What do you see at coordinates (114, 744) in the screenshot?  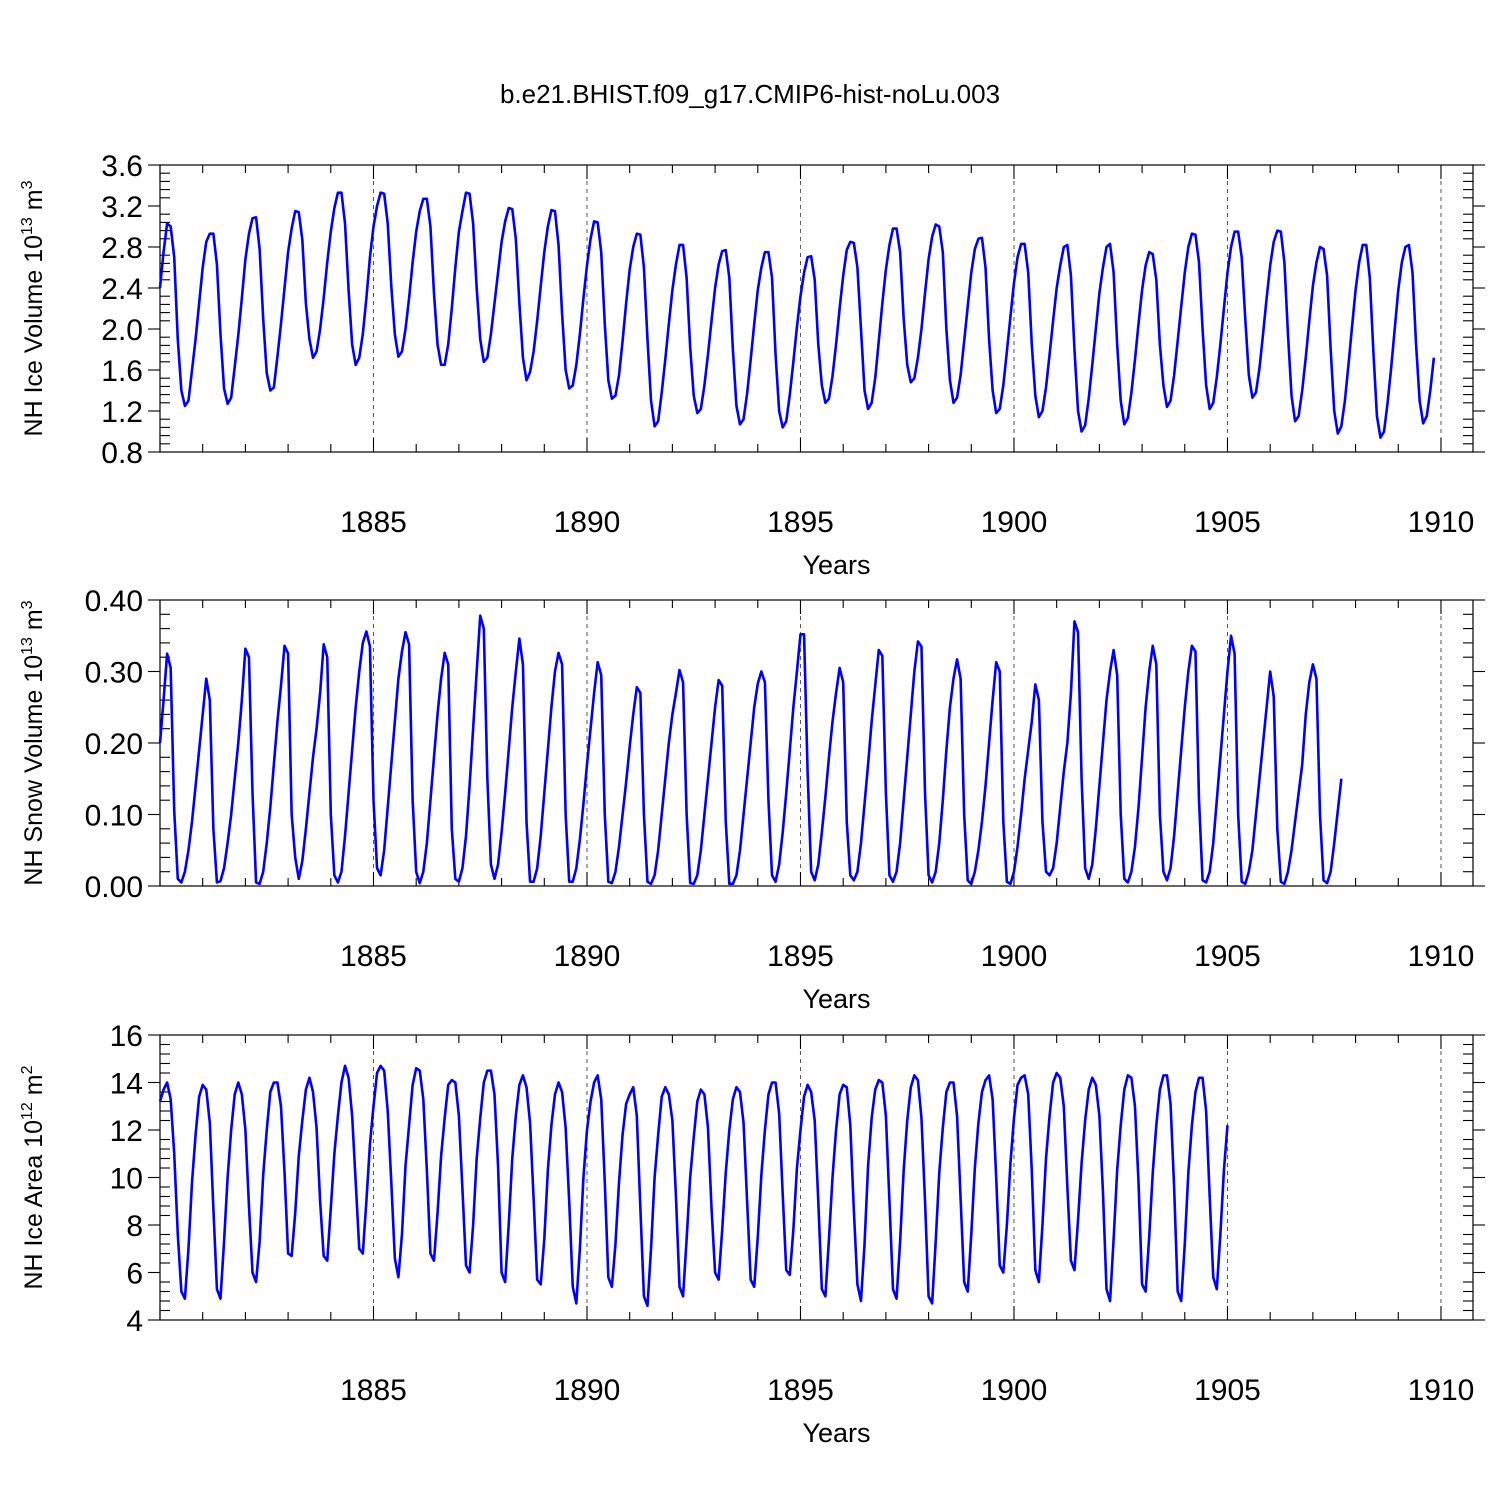 I see `y-tick-label: 0.20` at bounding box center [114, 744].